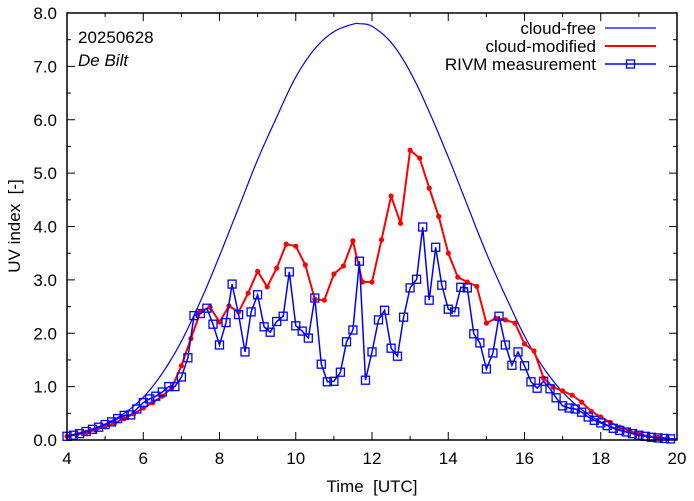 The height and width of the screenshot is (501, 694). I want to click on legend-marker-rivm-measurement, so click(630, 64).